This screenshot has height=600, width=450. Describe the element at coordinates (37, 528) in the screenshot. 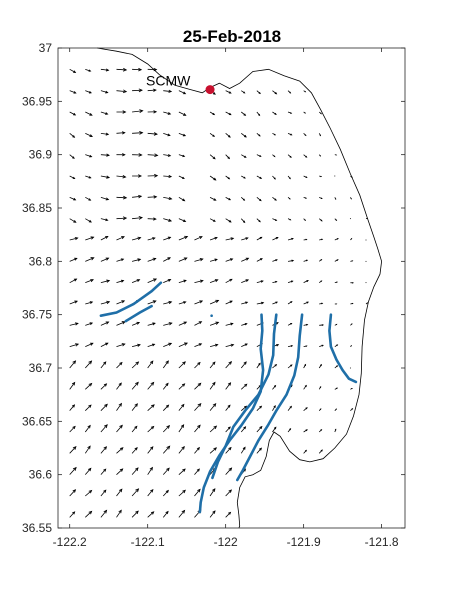

I see `y-tick-label: 36.55` at that location.